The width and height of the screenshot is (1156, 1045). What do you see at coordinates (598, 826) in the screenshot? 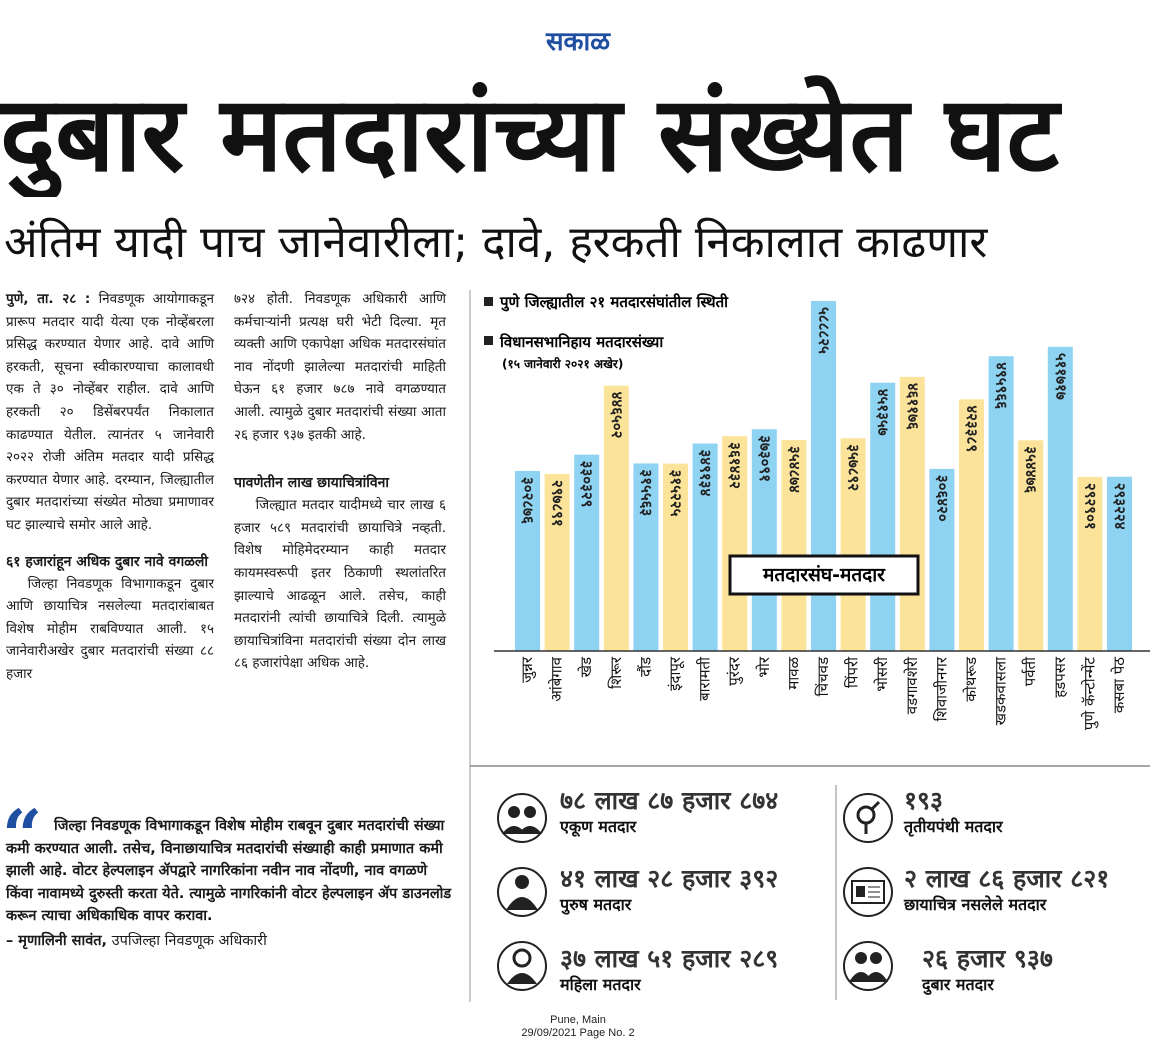
I see `stat-label: एकूण मतदार` at bounding box center [598, 826].